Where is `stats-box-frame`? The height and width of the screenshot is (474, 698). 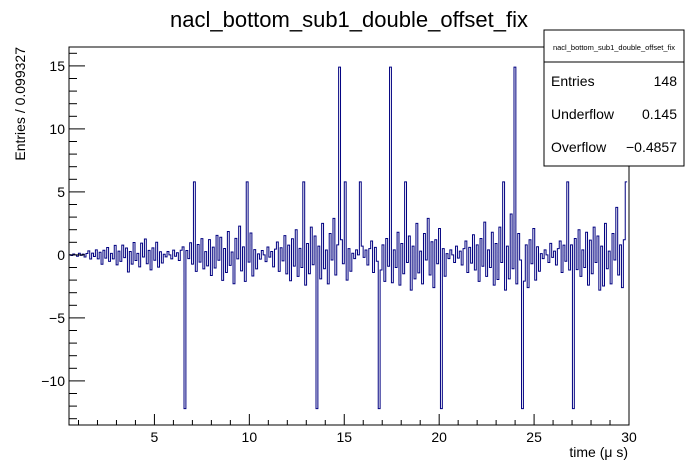
stats-box-frame is located at coordinates (614, 98).